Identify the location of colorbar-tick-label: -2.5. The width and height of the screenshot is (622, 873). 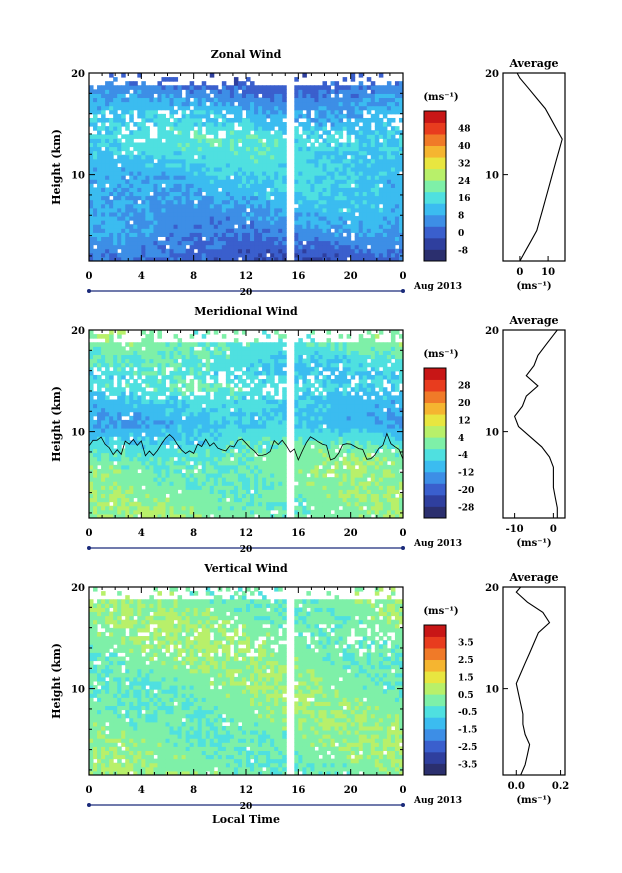
(467, 748).